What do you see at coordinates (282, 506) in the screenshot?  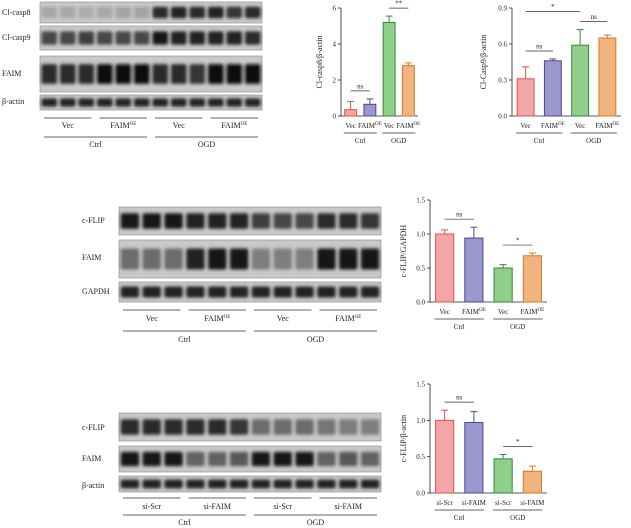 I see `blot-group-label: si-Scr` at bounding box center [282, 506].